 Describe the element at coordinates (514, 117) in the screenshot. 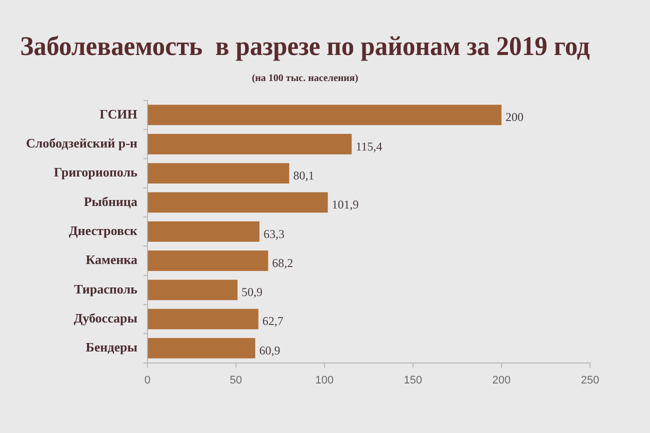

I see `data-label: 200` at that location.